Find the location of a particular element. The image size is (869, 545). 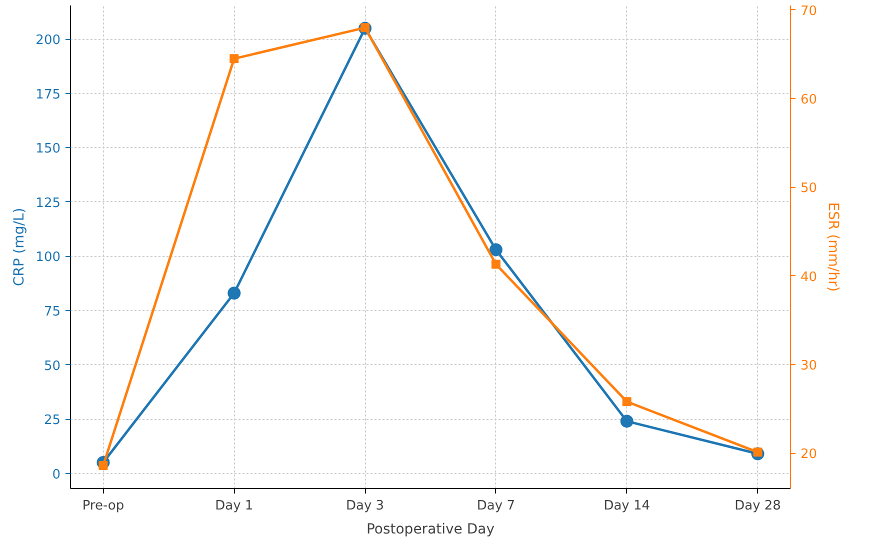

y2-tick-label: 50 is located at coordinates (809, 188).